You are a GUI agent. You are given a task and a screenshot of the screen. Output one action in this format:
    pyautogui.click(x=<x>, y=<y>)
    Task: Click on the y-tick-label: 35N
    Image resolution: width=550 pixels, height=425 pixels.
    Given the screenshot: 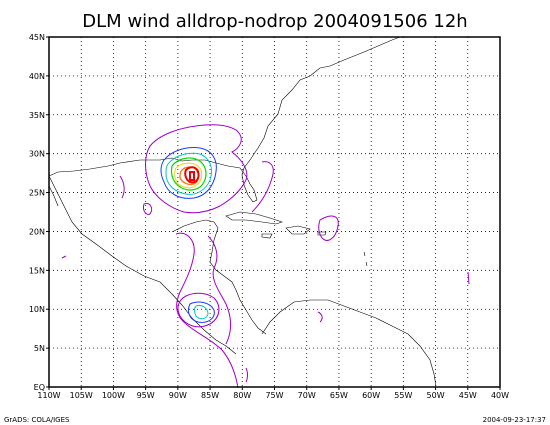 What is the action you would take?
    pyautogui.click(x=37, y=115)
    